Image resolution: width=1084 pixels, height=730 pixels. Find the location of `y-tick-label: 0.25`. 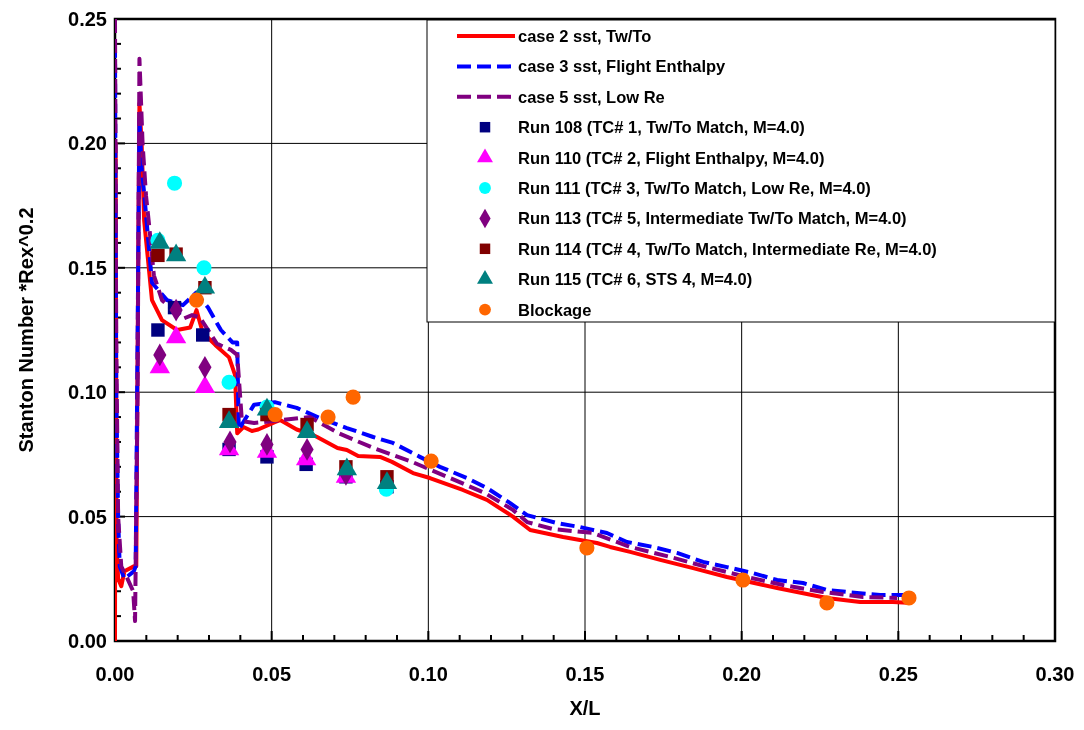

y-tick-label: 0.25 is located at coordinates (87, 19).